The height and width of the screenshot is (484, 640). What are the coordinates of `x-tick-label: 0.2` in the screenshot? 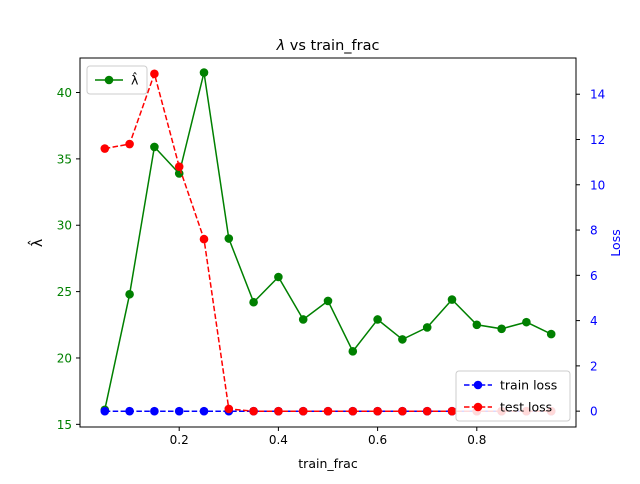 It's located at (179, 440).